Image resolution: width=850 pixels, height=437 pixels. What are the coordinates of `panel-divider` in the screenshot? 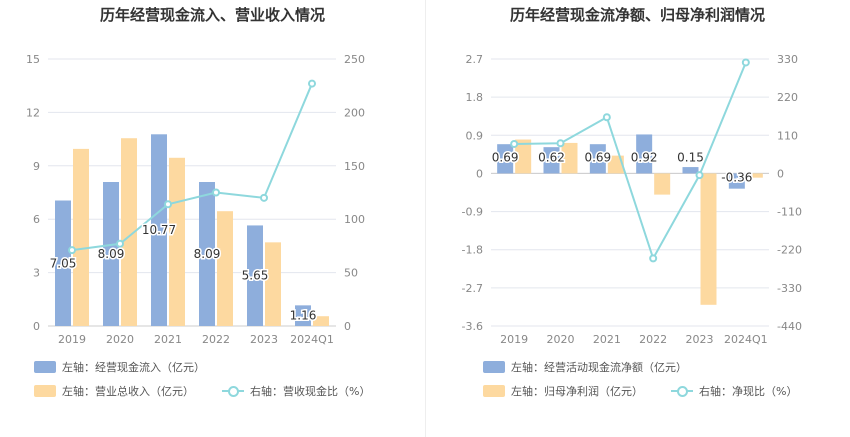 It's located at (425, 218).